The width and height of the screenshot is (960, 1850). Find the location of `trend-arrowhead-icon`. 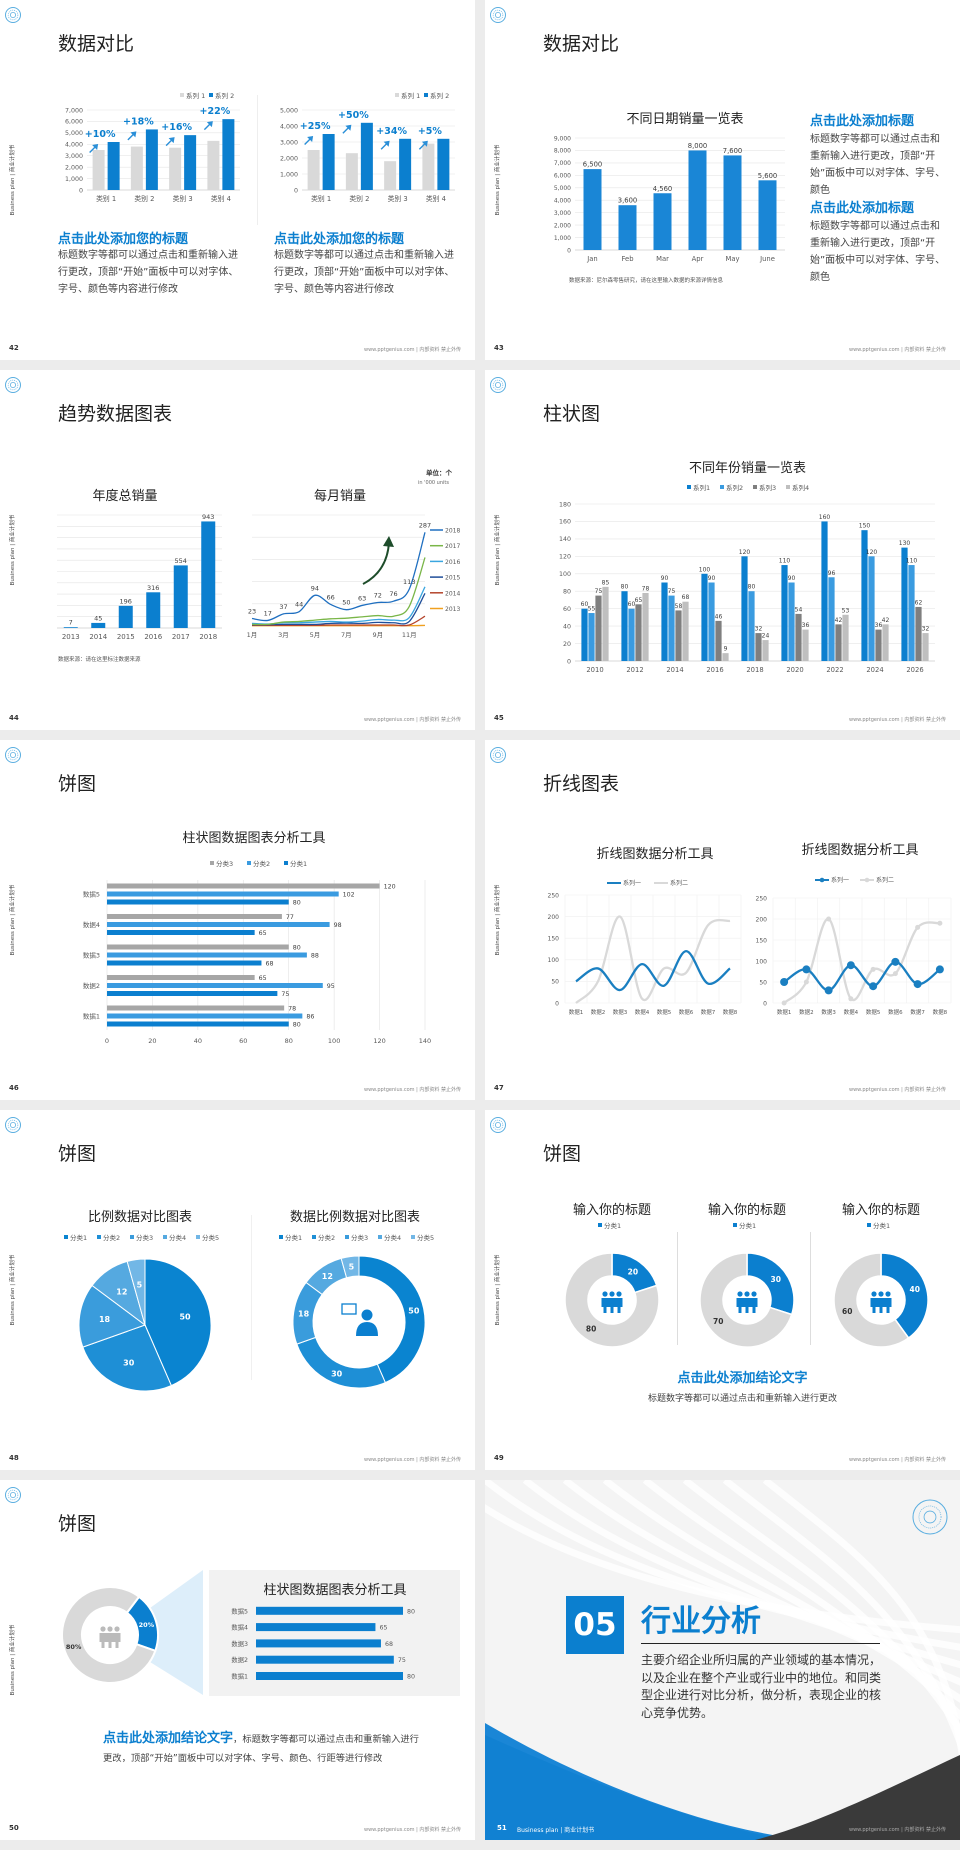

trend-arrowhead-icon is located at coordinates (388, 541).